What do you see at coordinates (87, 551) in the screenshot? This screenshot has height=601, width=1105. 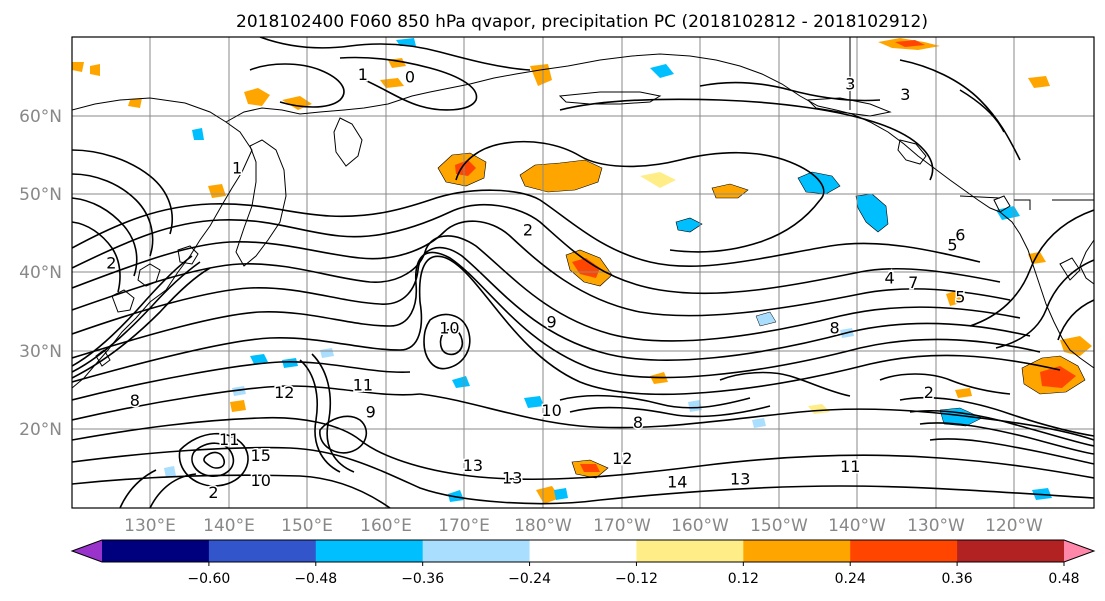 I see `colorbar-extend-low` at bounding box center [87, 551].